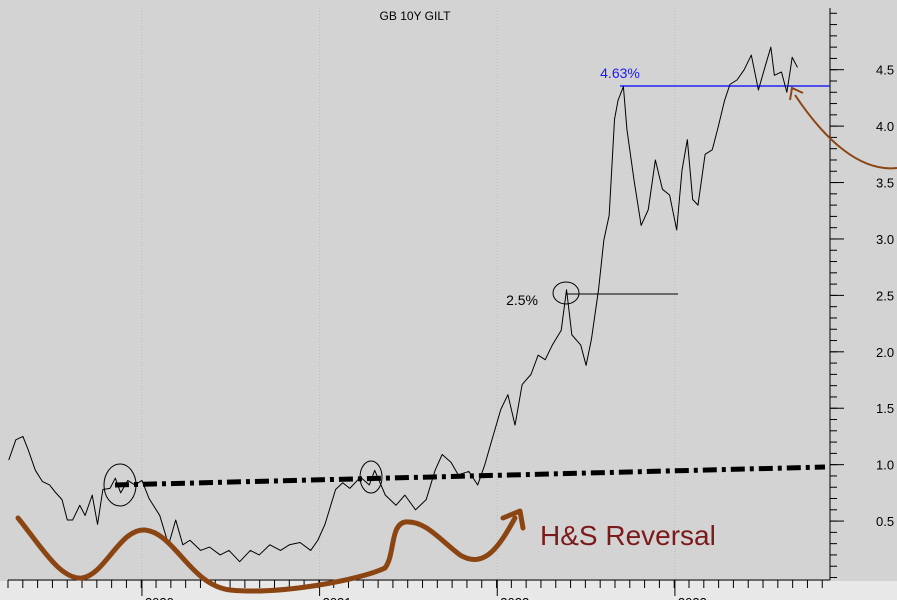 Image resolution: width=897 pixels, height=600 pixels. I want to click on x-tick-label: 2021, so click(337, 597).